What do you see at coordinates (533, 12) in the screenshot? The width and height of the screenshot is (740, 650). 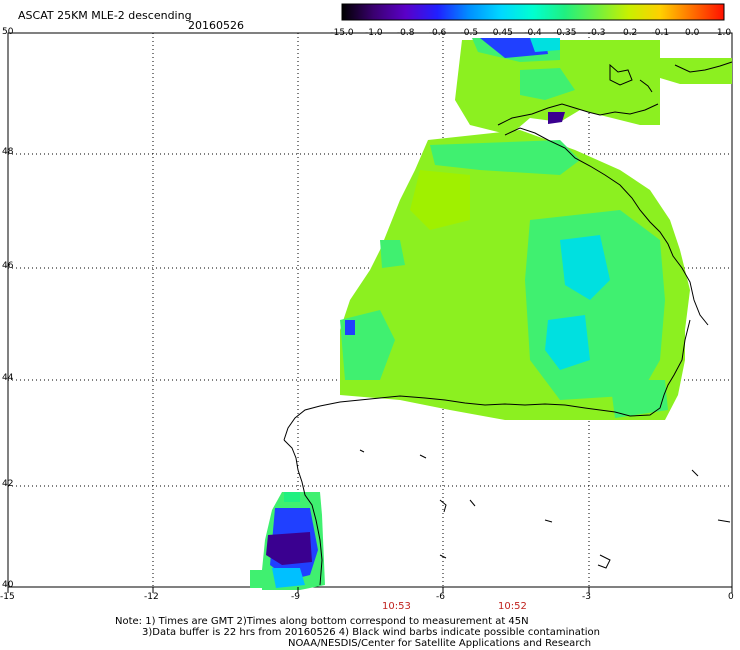 I see `colorbar-gradient` at bounding box center [533, 12].